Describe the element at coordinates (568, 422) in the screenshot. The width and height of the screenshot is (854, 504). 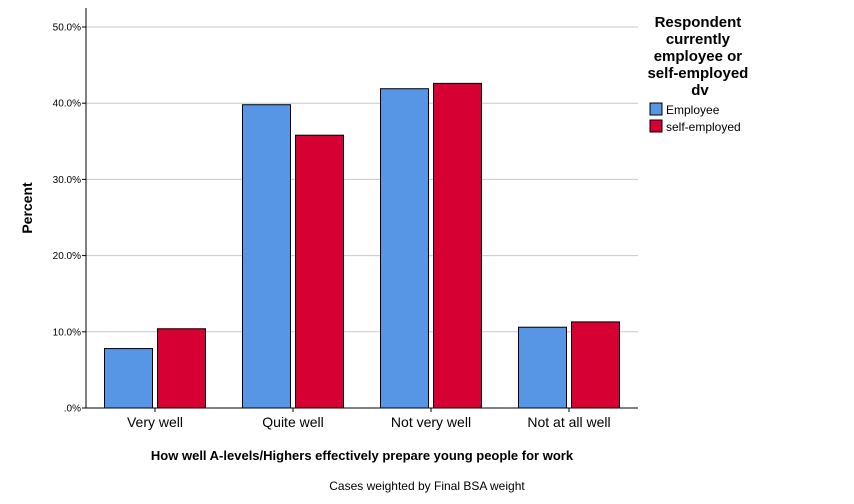
I see `x-tick-label: Not at all well` at that location.